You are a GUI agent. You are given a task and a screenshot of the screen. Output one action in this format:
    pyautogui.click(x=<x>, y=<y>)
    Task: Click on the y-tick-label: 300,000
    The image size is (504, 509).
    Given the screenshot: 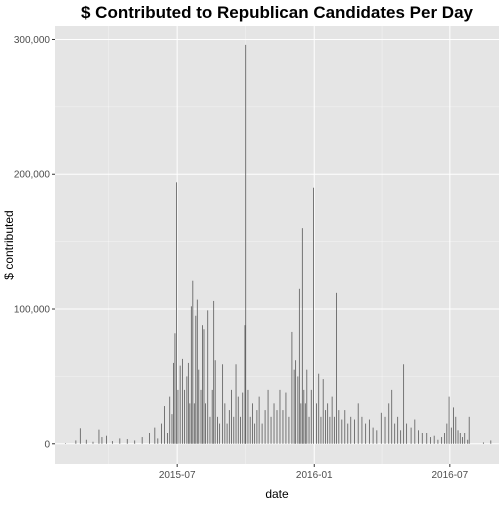 What is the action you would take?
    pyautogui.click(x=32, y=40)
    